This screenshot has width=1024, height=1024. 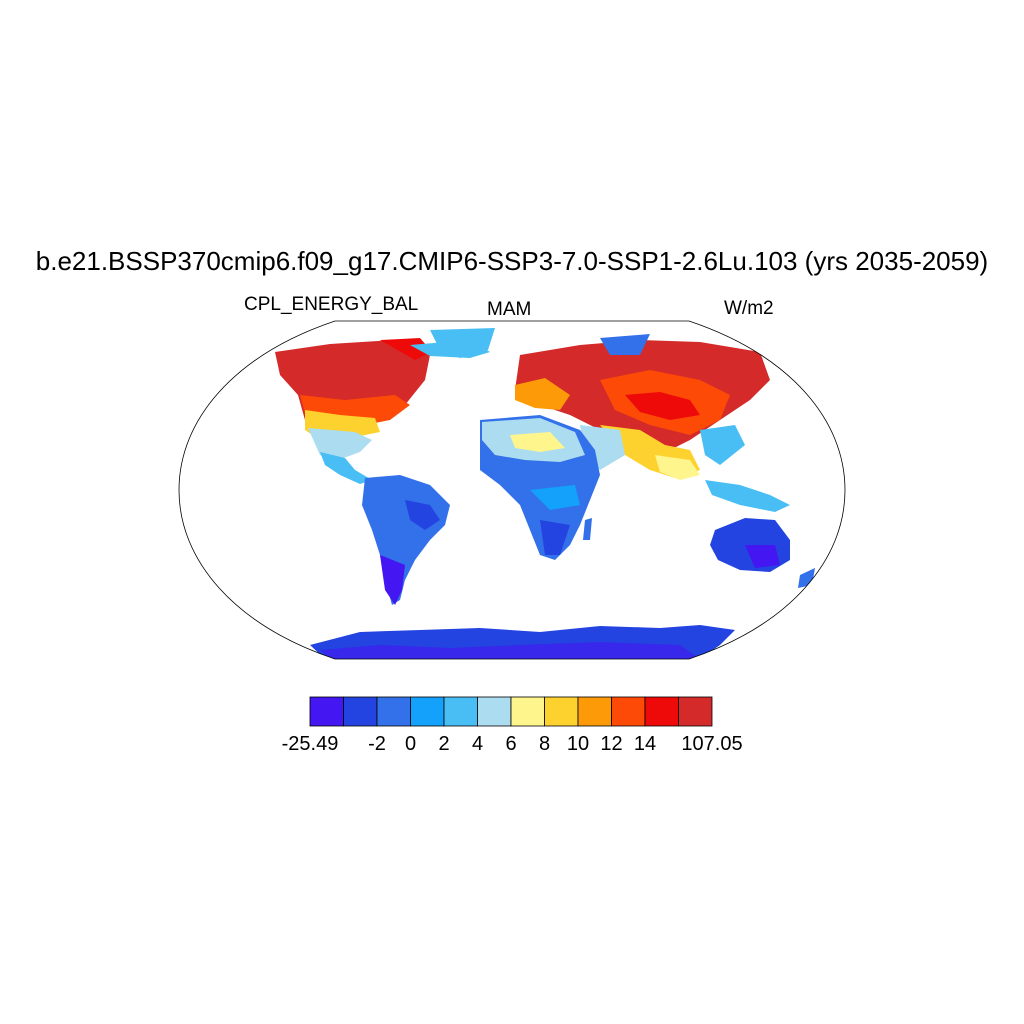 I want to click on colorbar-tick-label: -25.49, so click(x=310, y=744).